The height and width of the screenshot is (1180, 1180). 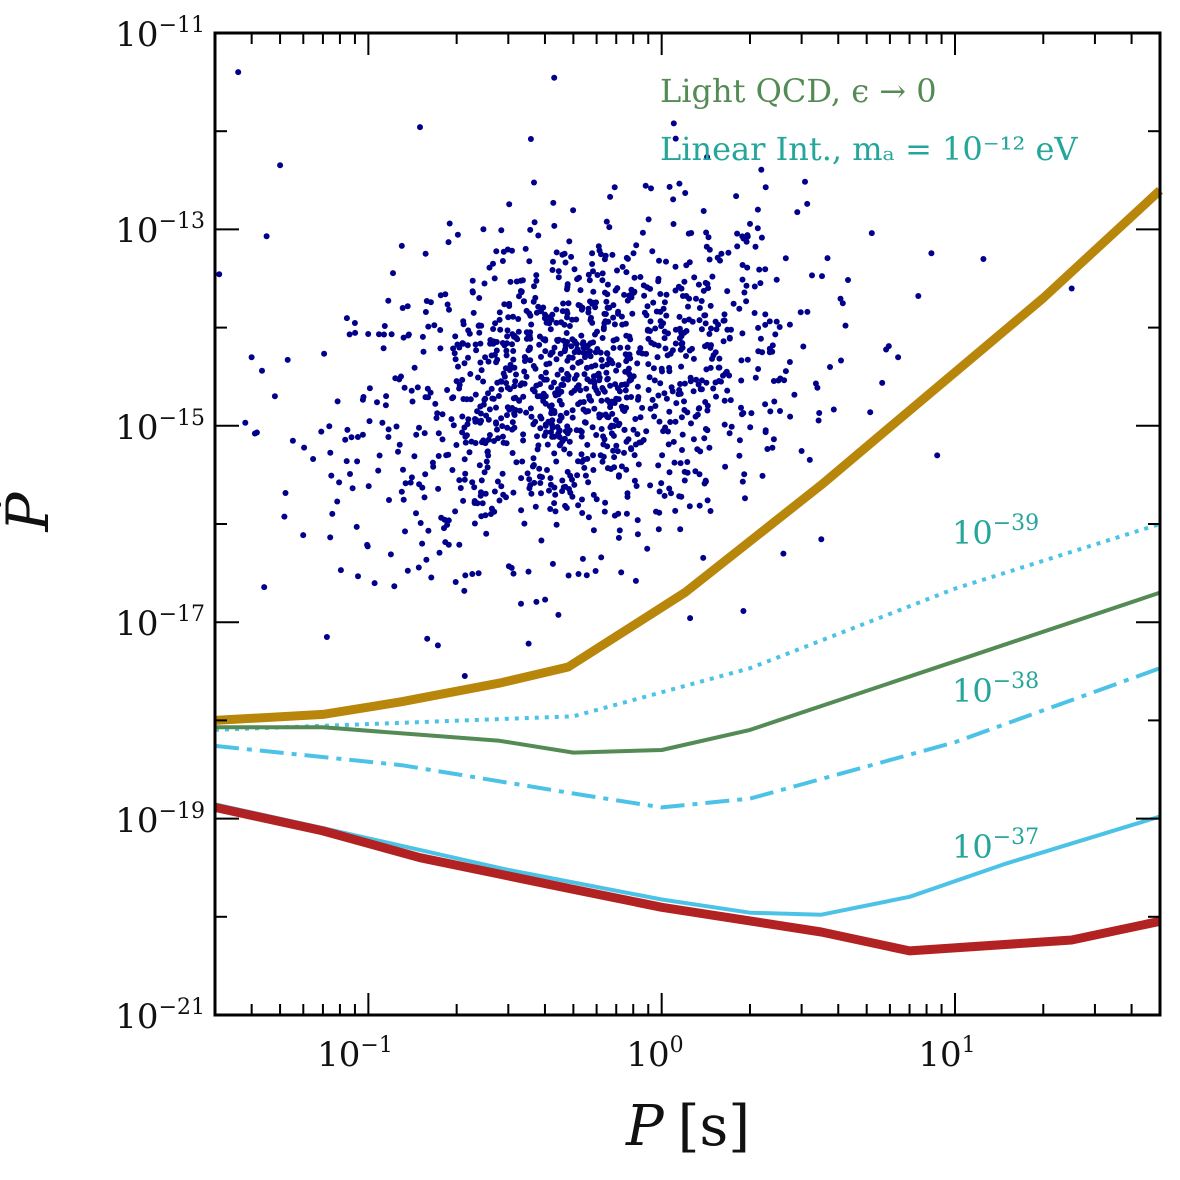 I want to click on x-tick-label: 10−1, so click(x=355, y=1054).